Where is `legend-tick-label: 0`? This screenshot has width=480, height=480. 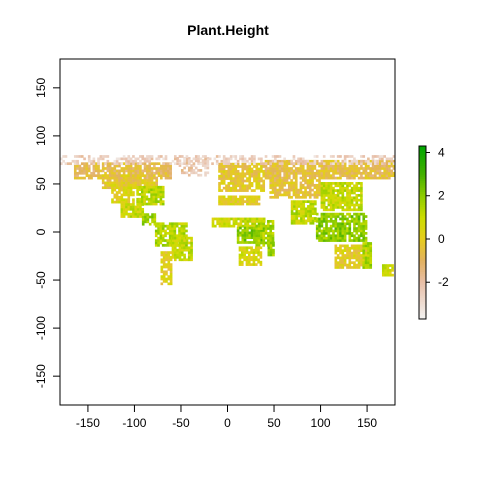
legend-tick-label: 0 is located at coordinates (441, 239).